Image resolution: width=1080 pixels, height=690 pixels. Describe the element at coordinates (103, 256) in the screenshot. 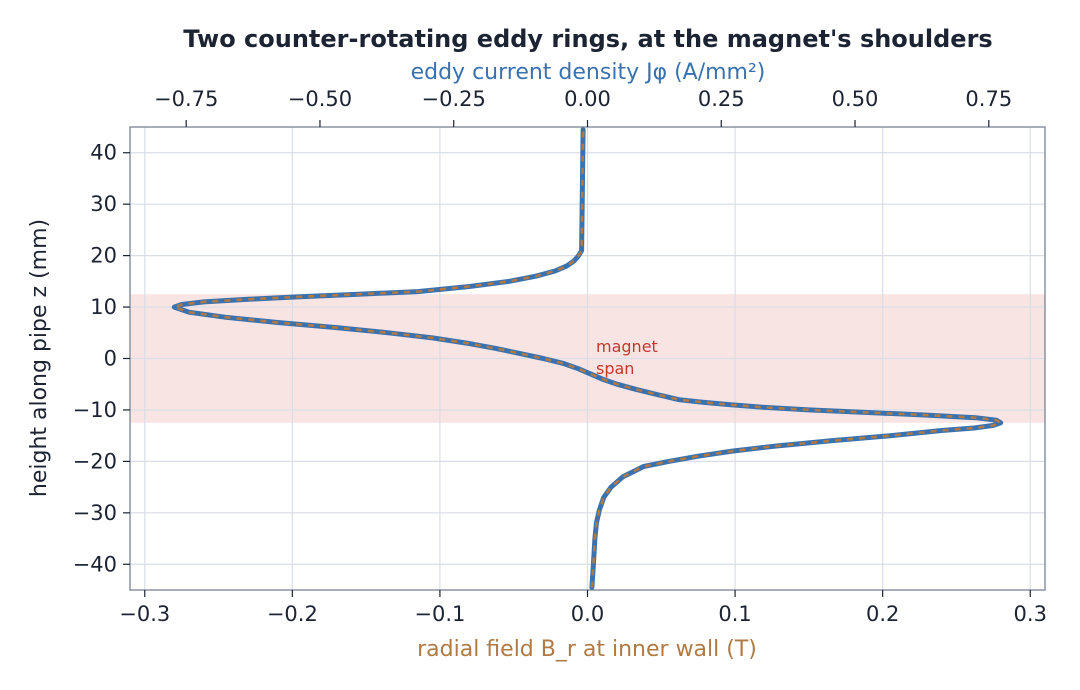

I see `y-tick-label: 20` at that location.